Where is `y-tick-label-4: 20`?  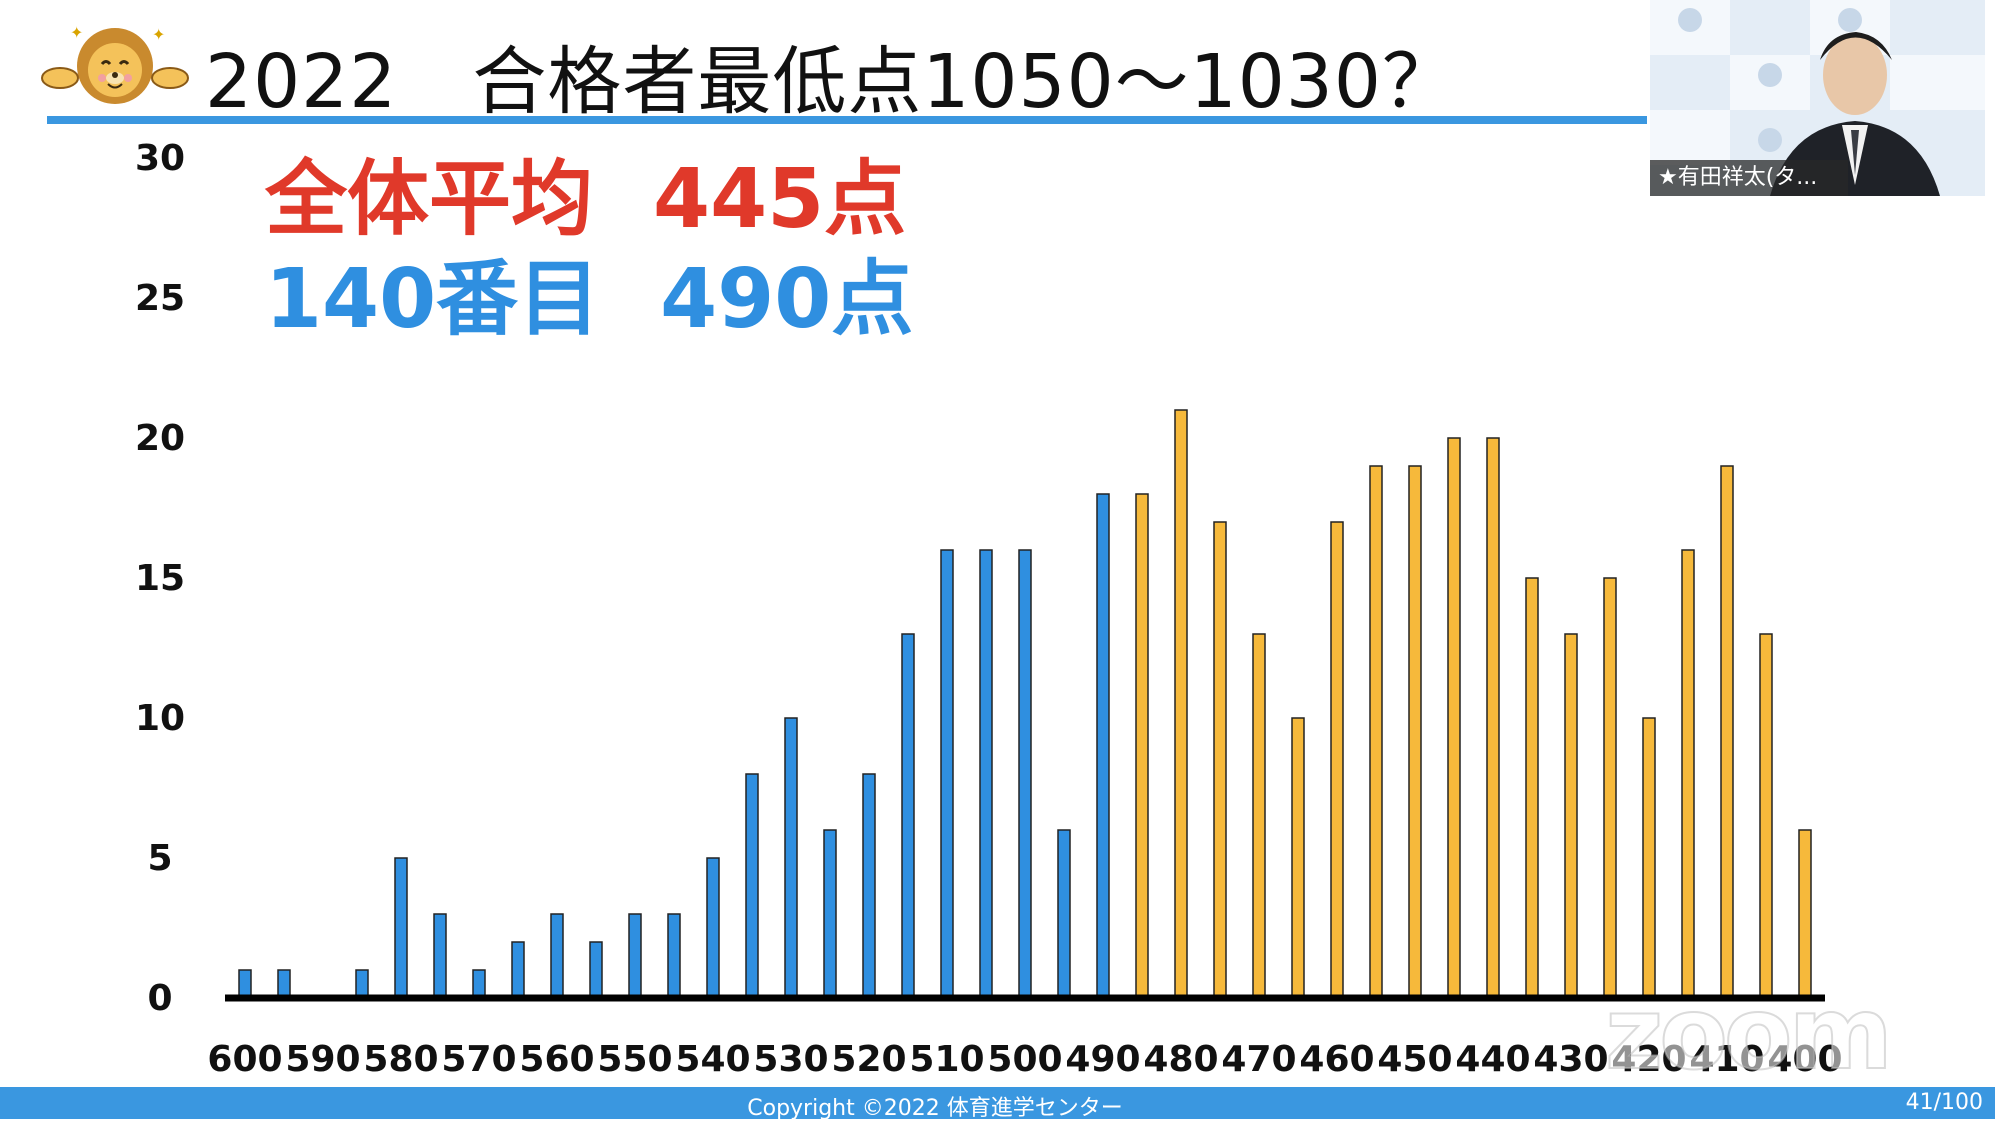
y-tick-label-4: 20 is located at coordinates (160, 438).